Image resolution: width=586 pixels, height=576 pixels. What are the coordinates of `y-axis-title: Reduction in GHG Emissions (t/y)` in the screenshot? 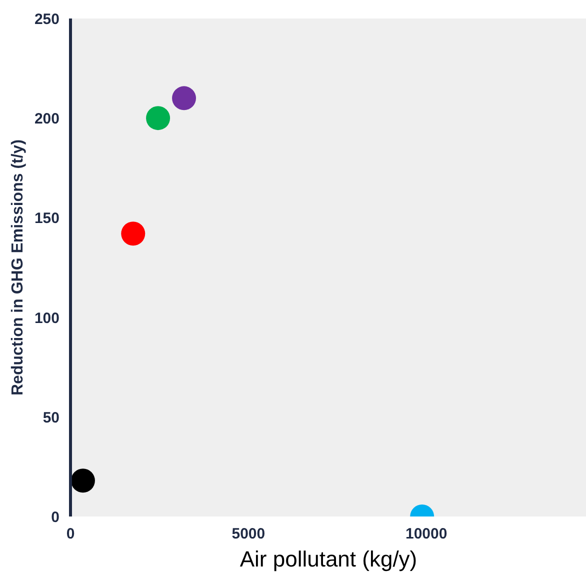 It's located at (17, 267).